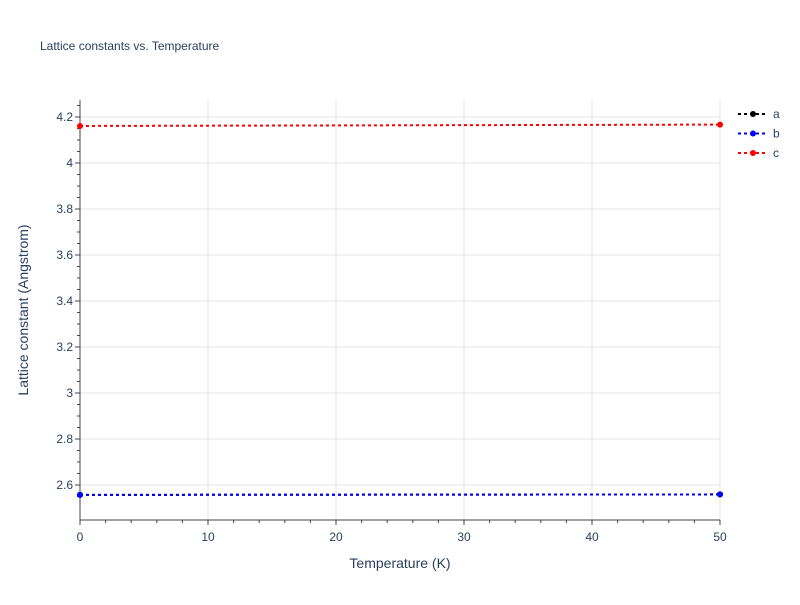  What do you see at coordinates (64, 347) in the screenshot?
I see `y-tick-label: 3.2` at bounding box center [64, 347].